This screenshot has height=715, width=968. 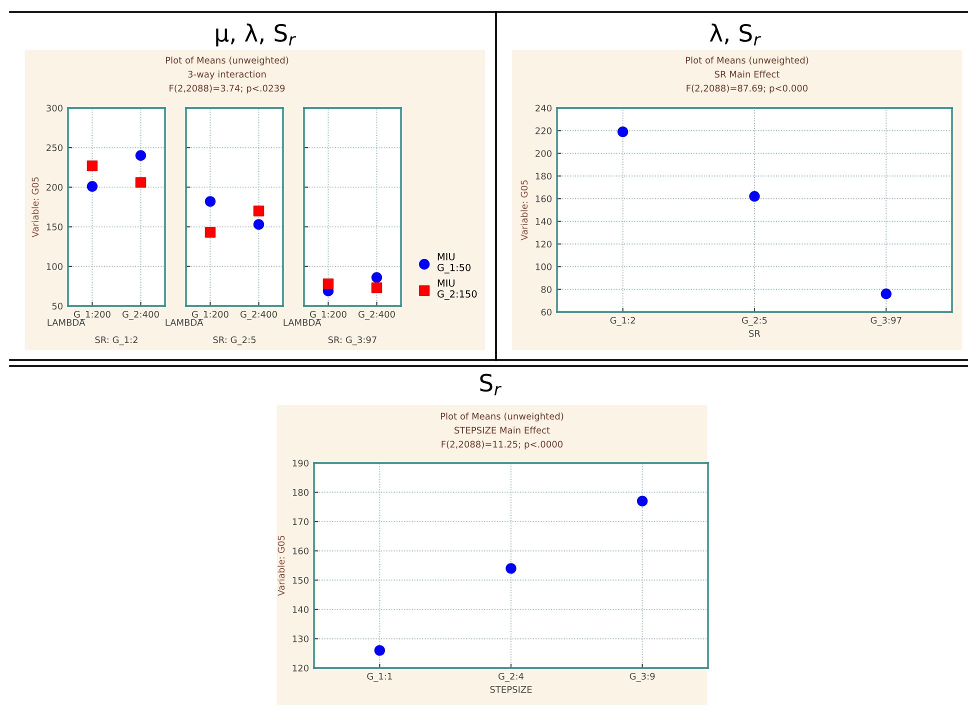 What do you see at coordinates (754, 321) in the screenshot?
I see `x-tick-label: G_2:5` at bounding box center [754, 321].